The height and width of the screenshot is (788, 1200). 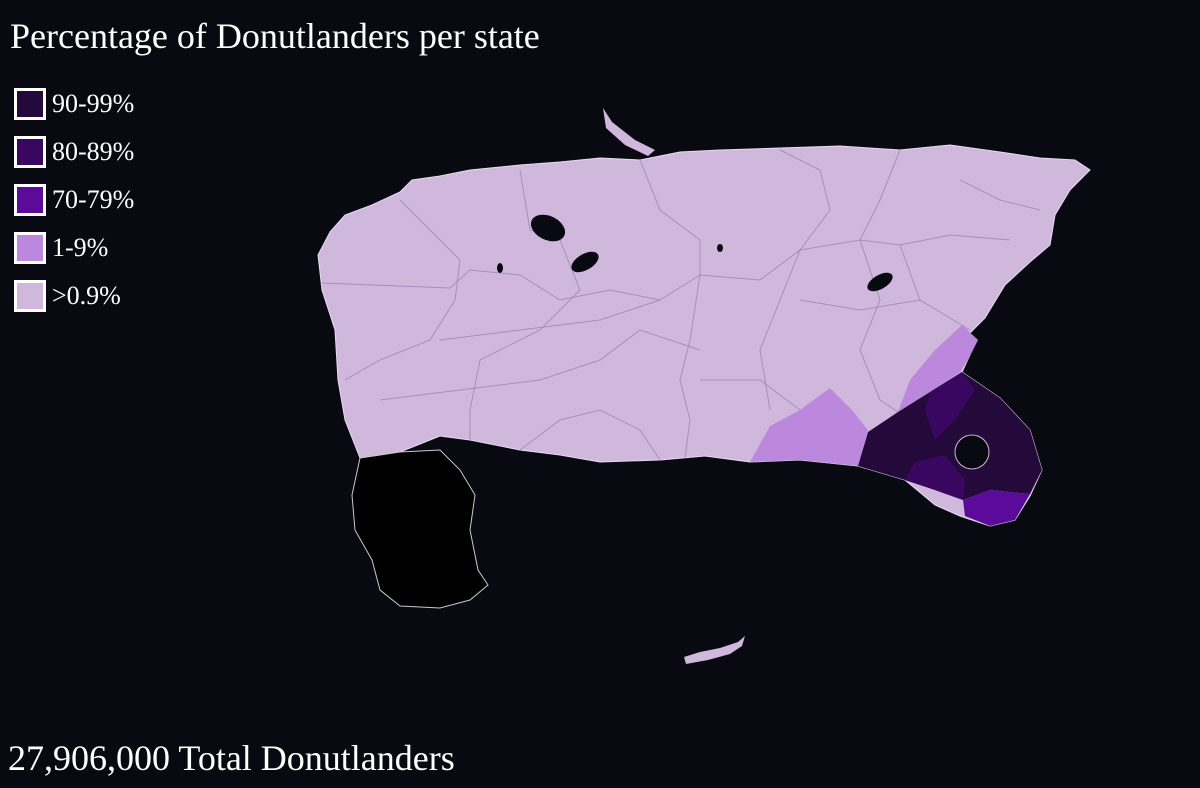 What do you see at coordinates (420, 529) in the screenshot?
I see `peninsula` at bounding box center [420, 529].